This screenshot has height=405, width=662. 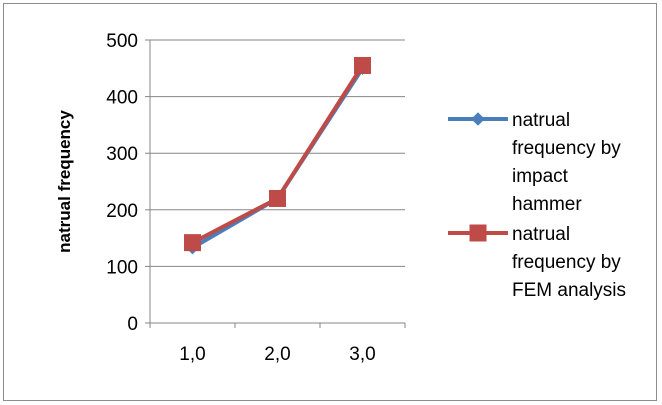 I want to click on y-tick-label: 400, so click(x=122, y=98).